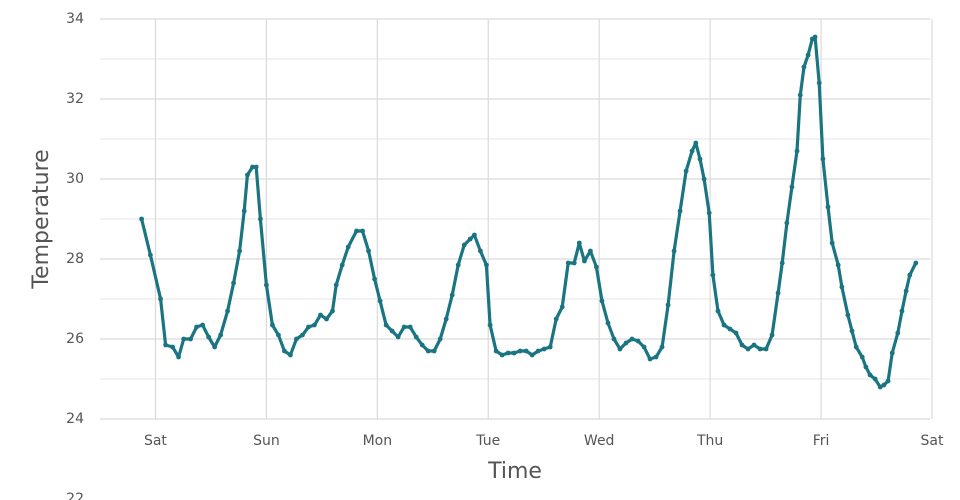 The image size is (960, 500). Describe the element at coordinates (487, 441) in the screenshot. I see `x-tick-label: Tue` at that location.